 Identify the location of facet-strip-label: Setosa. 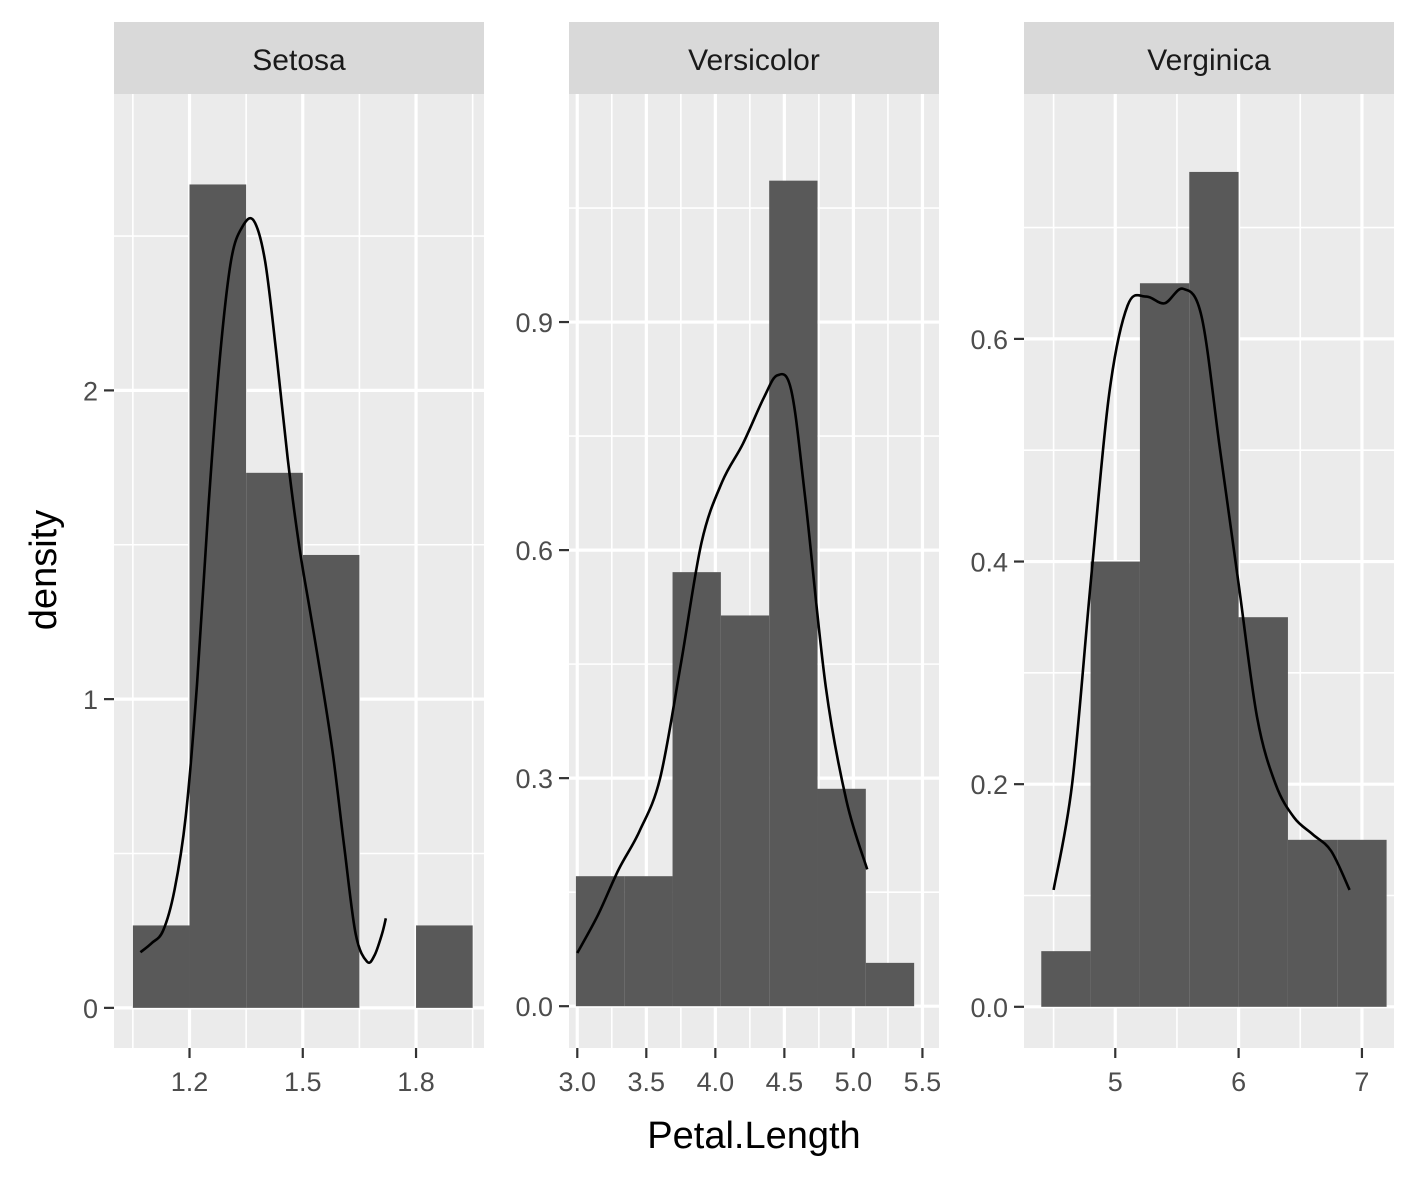
(299, 60).